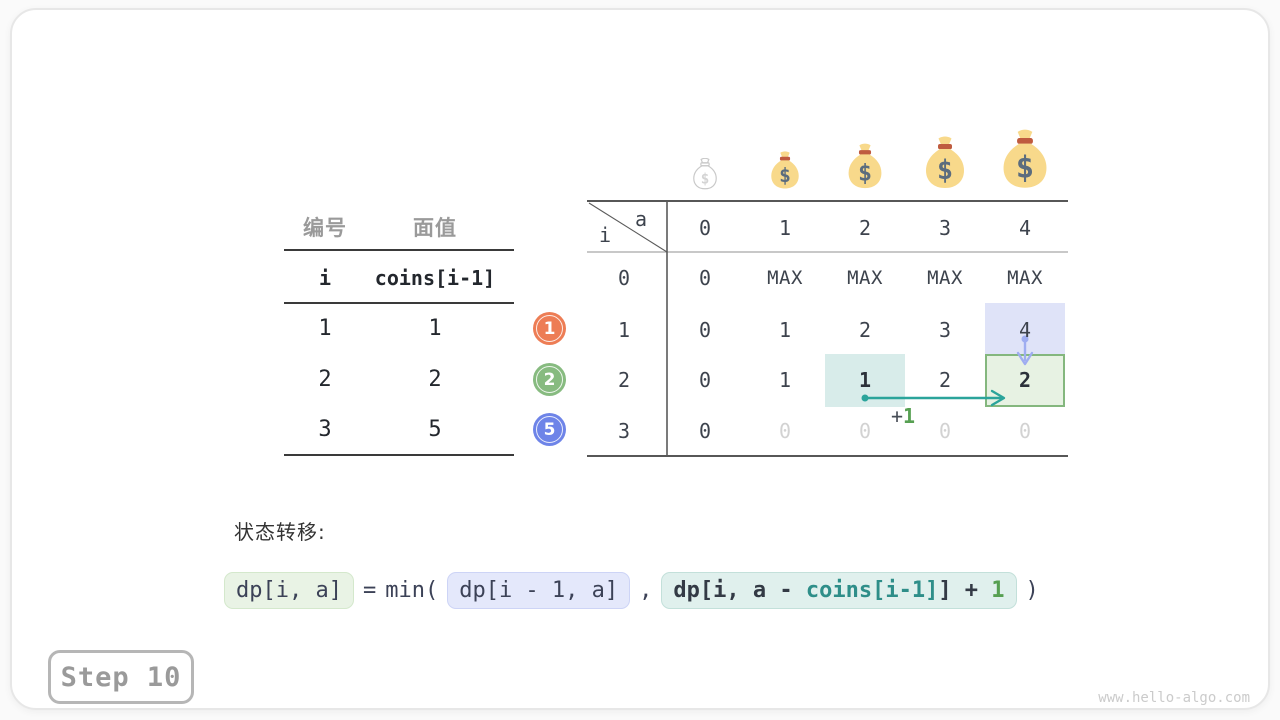 Image resolution: width=1280 pixels, height=720 pixels. What do you see at coordinates (785, 278) in the screenshot?
I see `dp-cell-r0-c1: MAX` at bounding box center [785, 278].